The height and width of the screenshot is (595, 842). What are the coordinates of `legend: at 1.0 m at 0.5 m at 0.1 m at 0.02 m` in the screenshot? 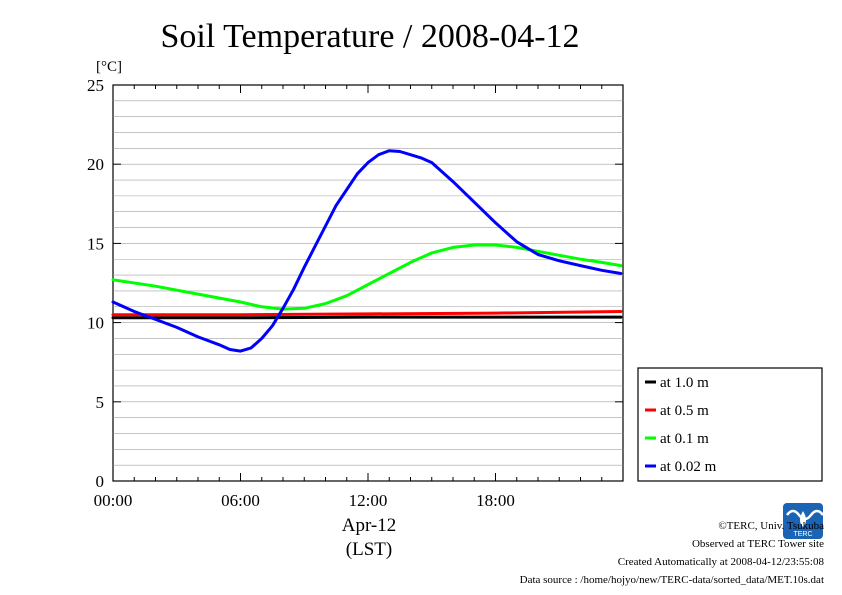 It's located at (730, 424).